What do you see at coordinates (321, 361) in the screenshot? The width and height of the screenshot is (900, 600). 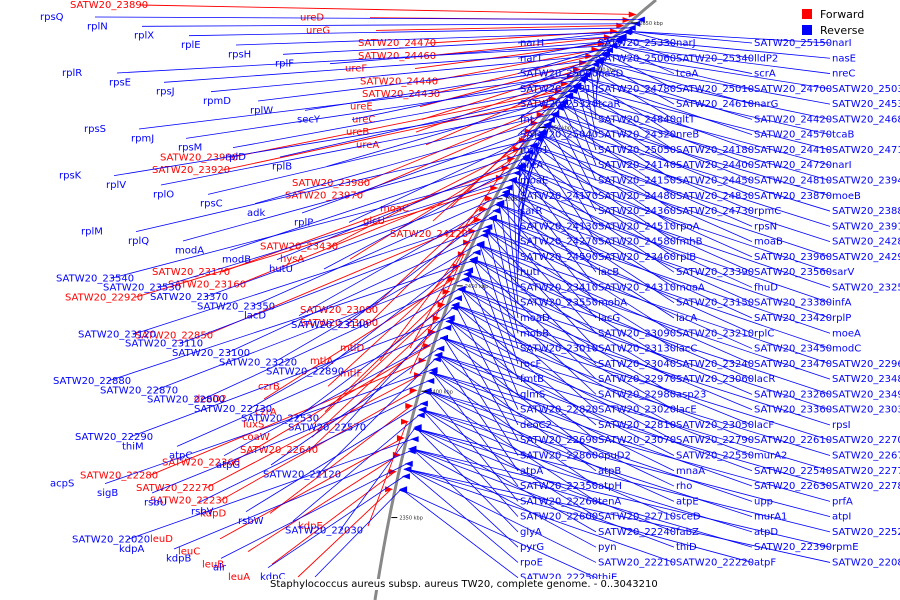 I see `forward-gene-label: mtlA` at bounding box center [321, 361].